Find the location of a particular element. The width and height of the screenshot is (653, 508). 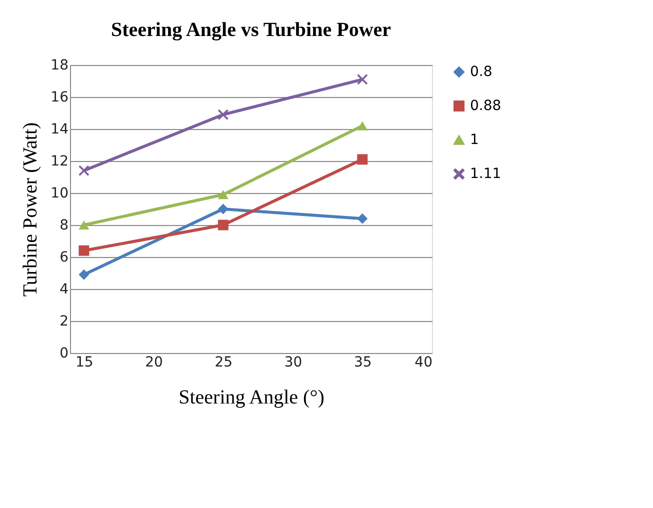

legend-label: 1.11 is located at coordinates (486, 174).